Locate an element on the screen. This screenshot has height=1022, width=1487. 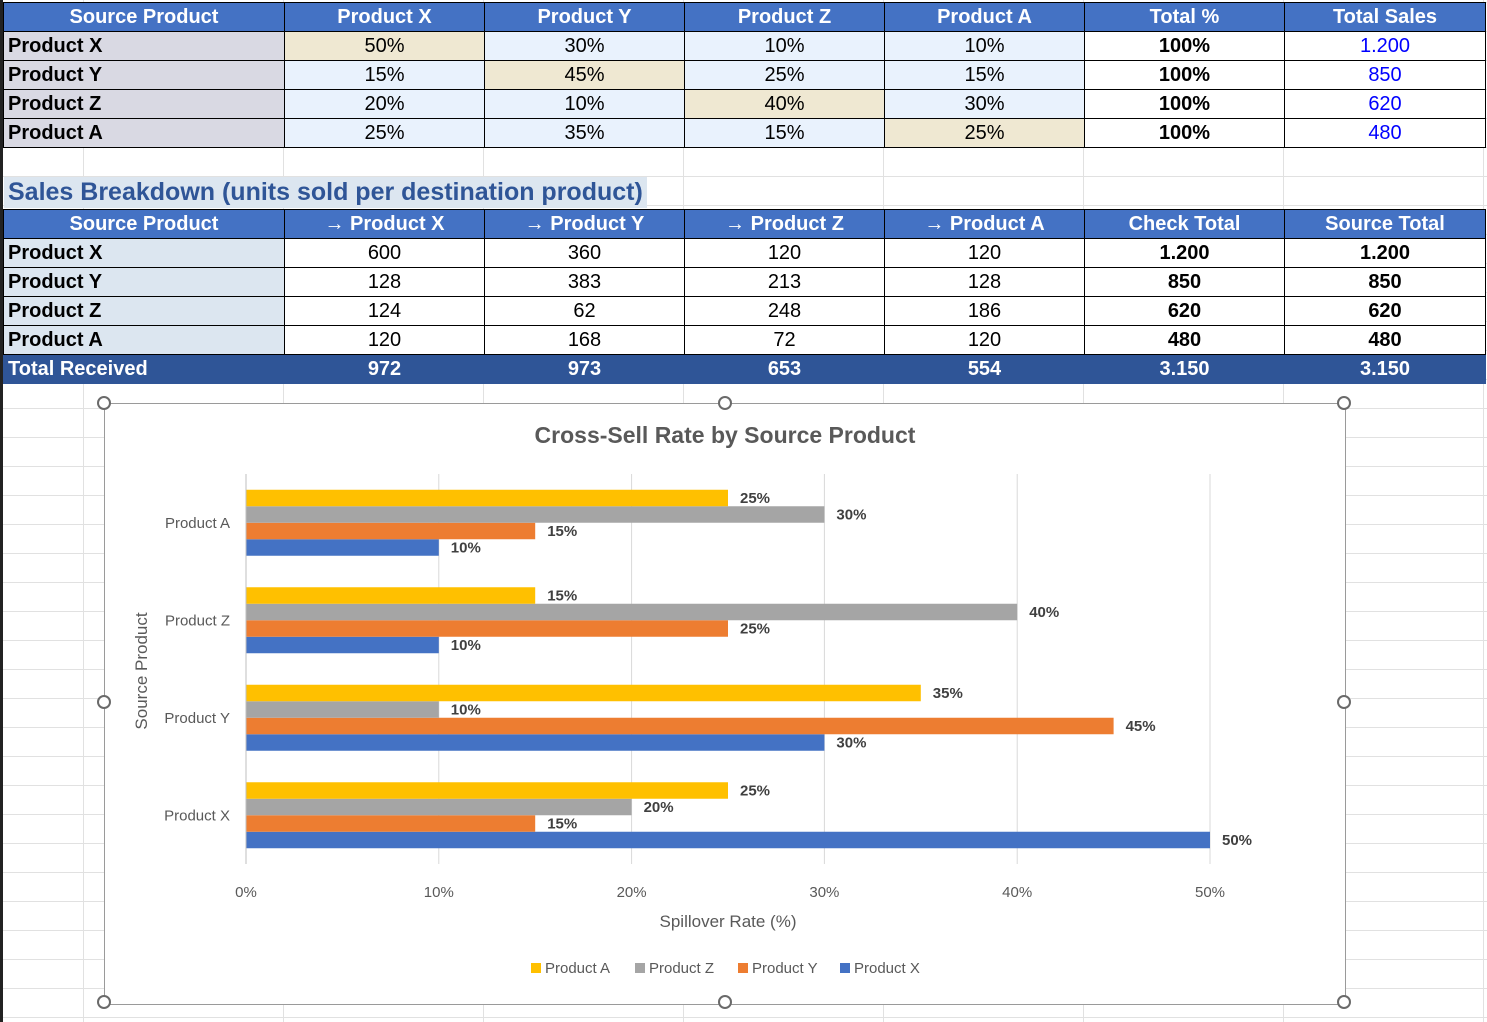
units-cell: 248 is located at coordinates (784, 311).